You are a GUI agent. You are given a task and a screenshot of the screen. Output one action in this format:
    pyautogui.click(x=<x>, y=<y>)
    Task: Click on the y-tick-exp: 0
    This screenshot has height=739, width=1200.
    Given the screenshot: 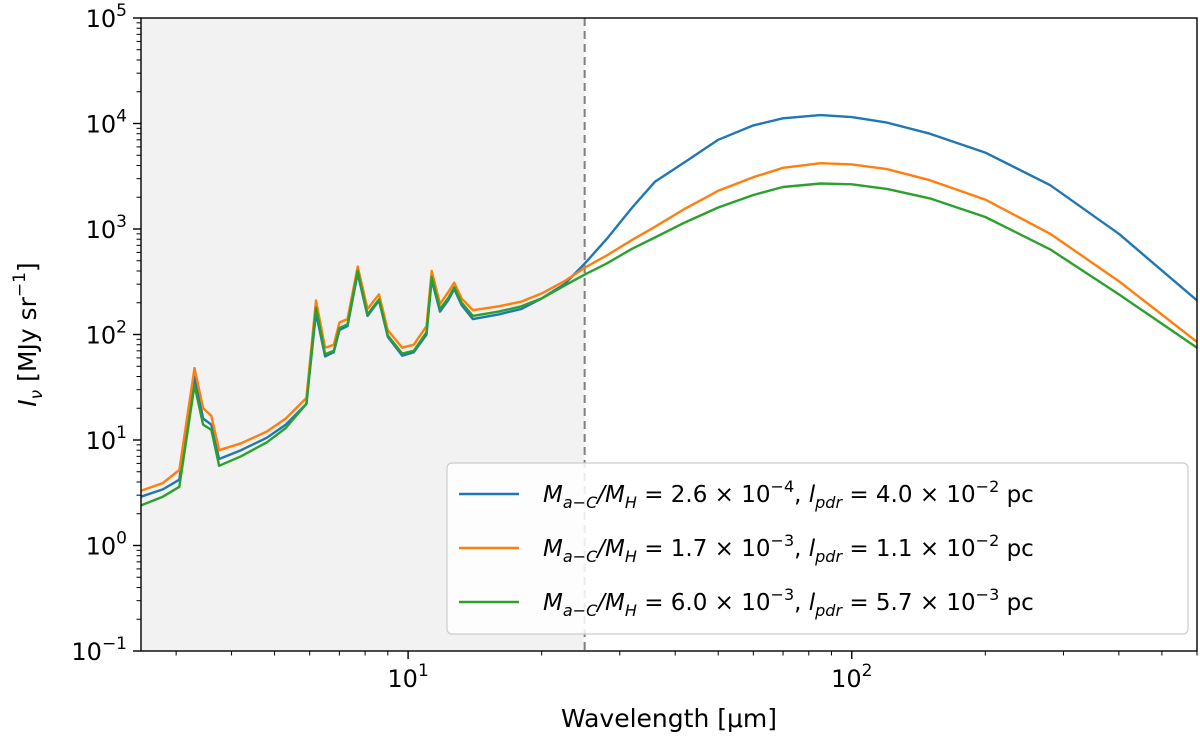 What is the action you would take?
    pyautogui.click(x=121, y=539)
    